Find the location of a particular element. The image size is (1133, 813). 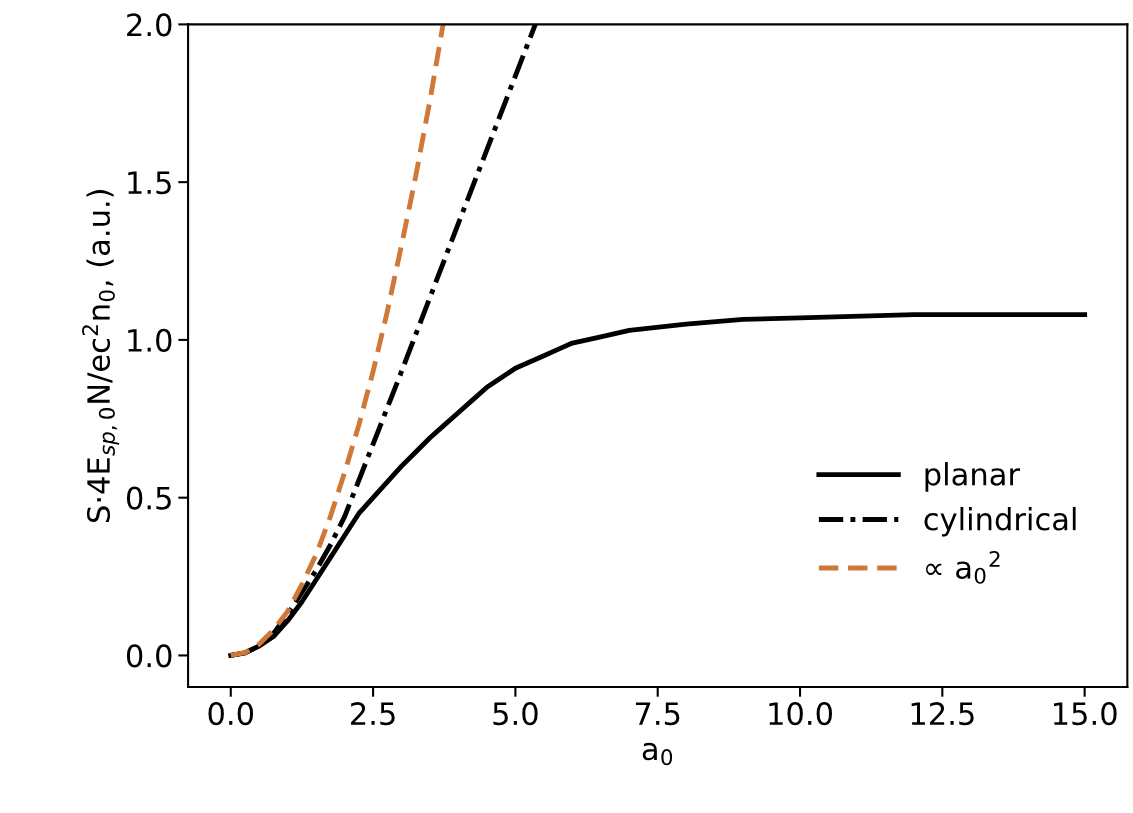

y-tick-label: 1.5 is located at coordinates (149, 183).